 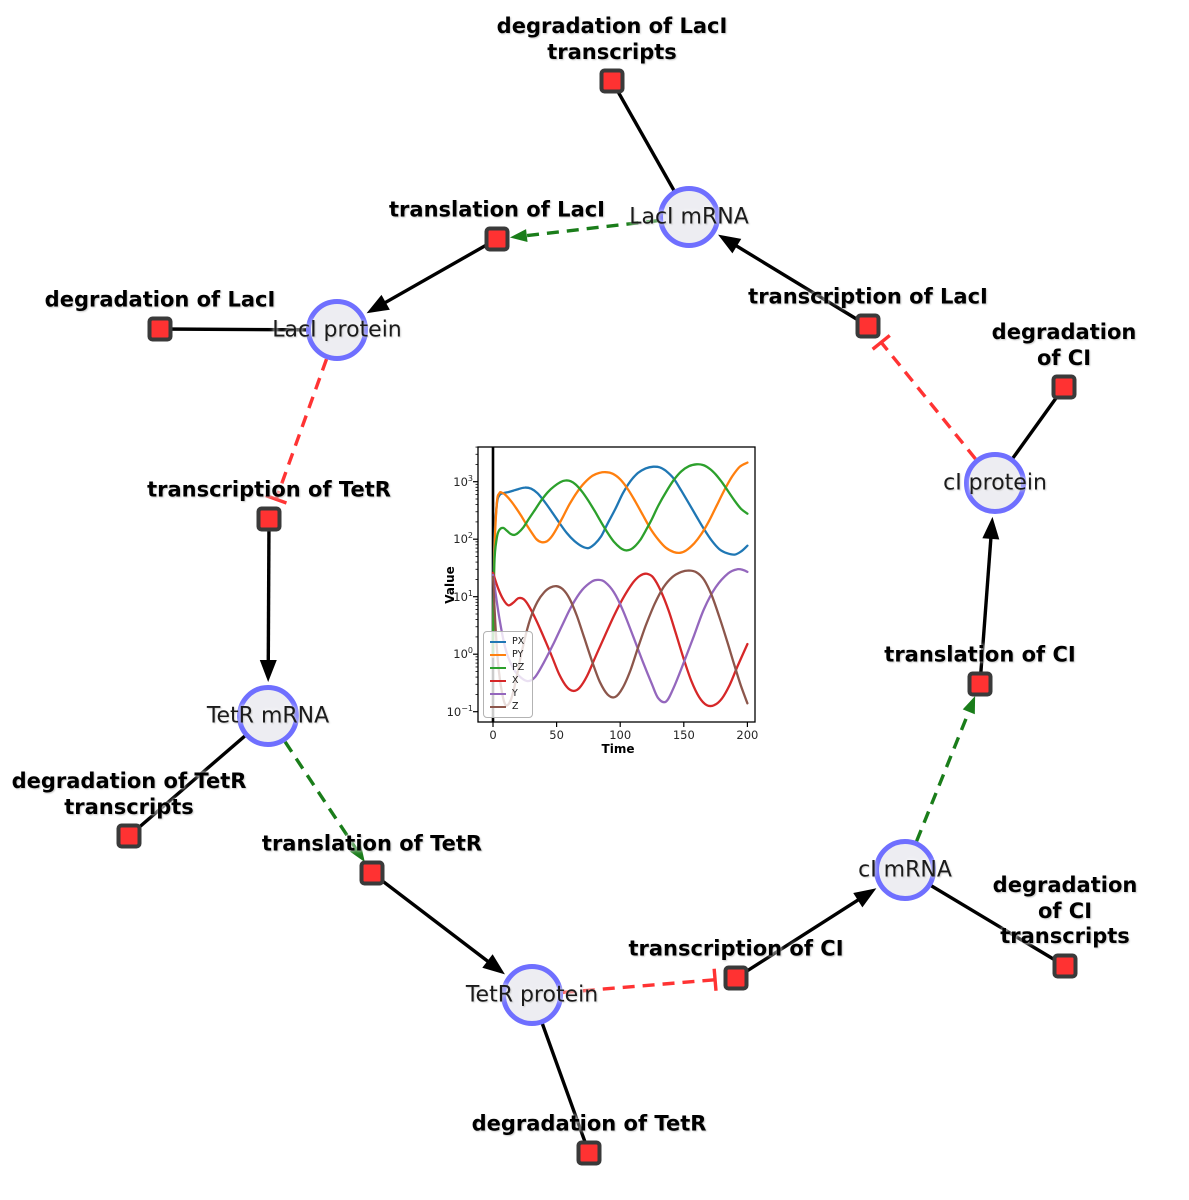 What do you see at coordinates (498, 694) in the screenshot?
I see `legend-swatch-Y` at bounding box center [498, 694].